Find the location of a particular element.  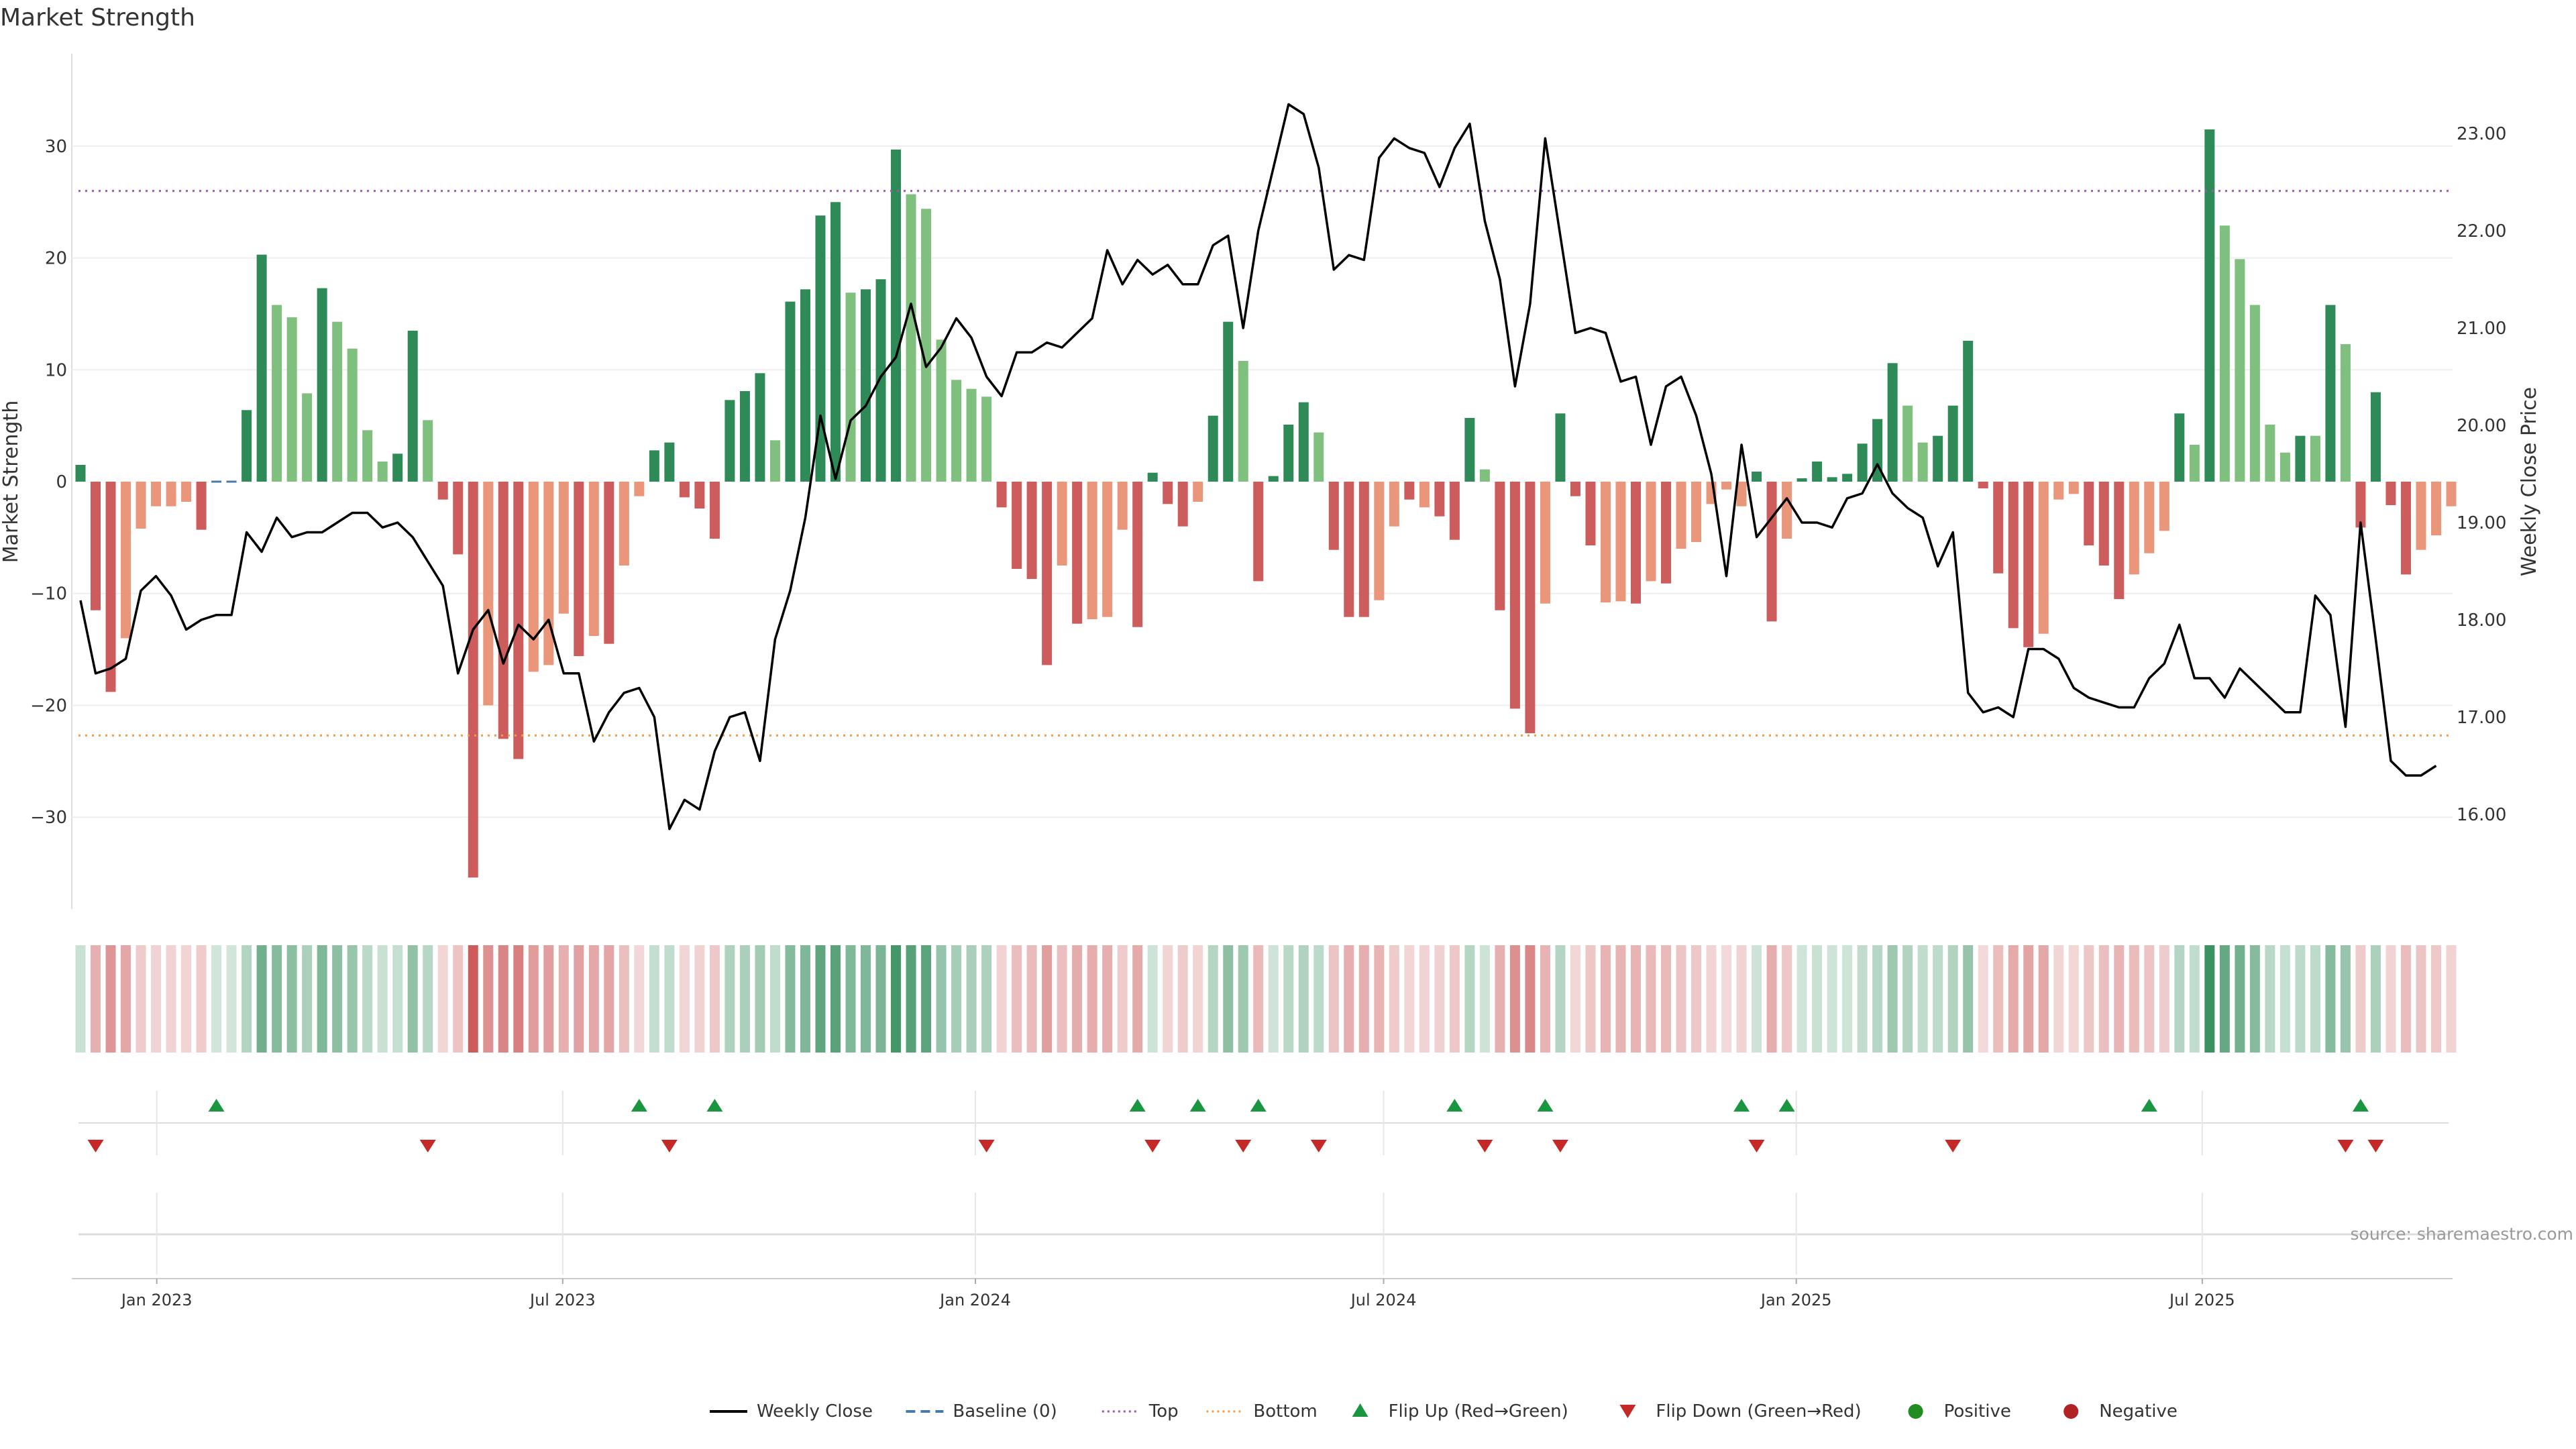

legend-triangle-down-icon is located at coordinates (1627, 1411).